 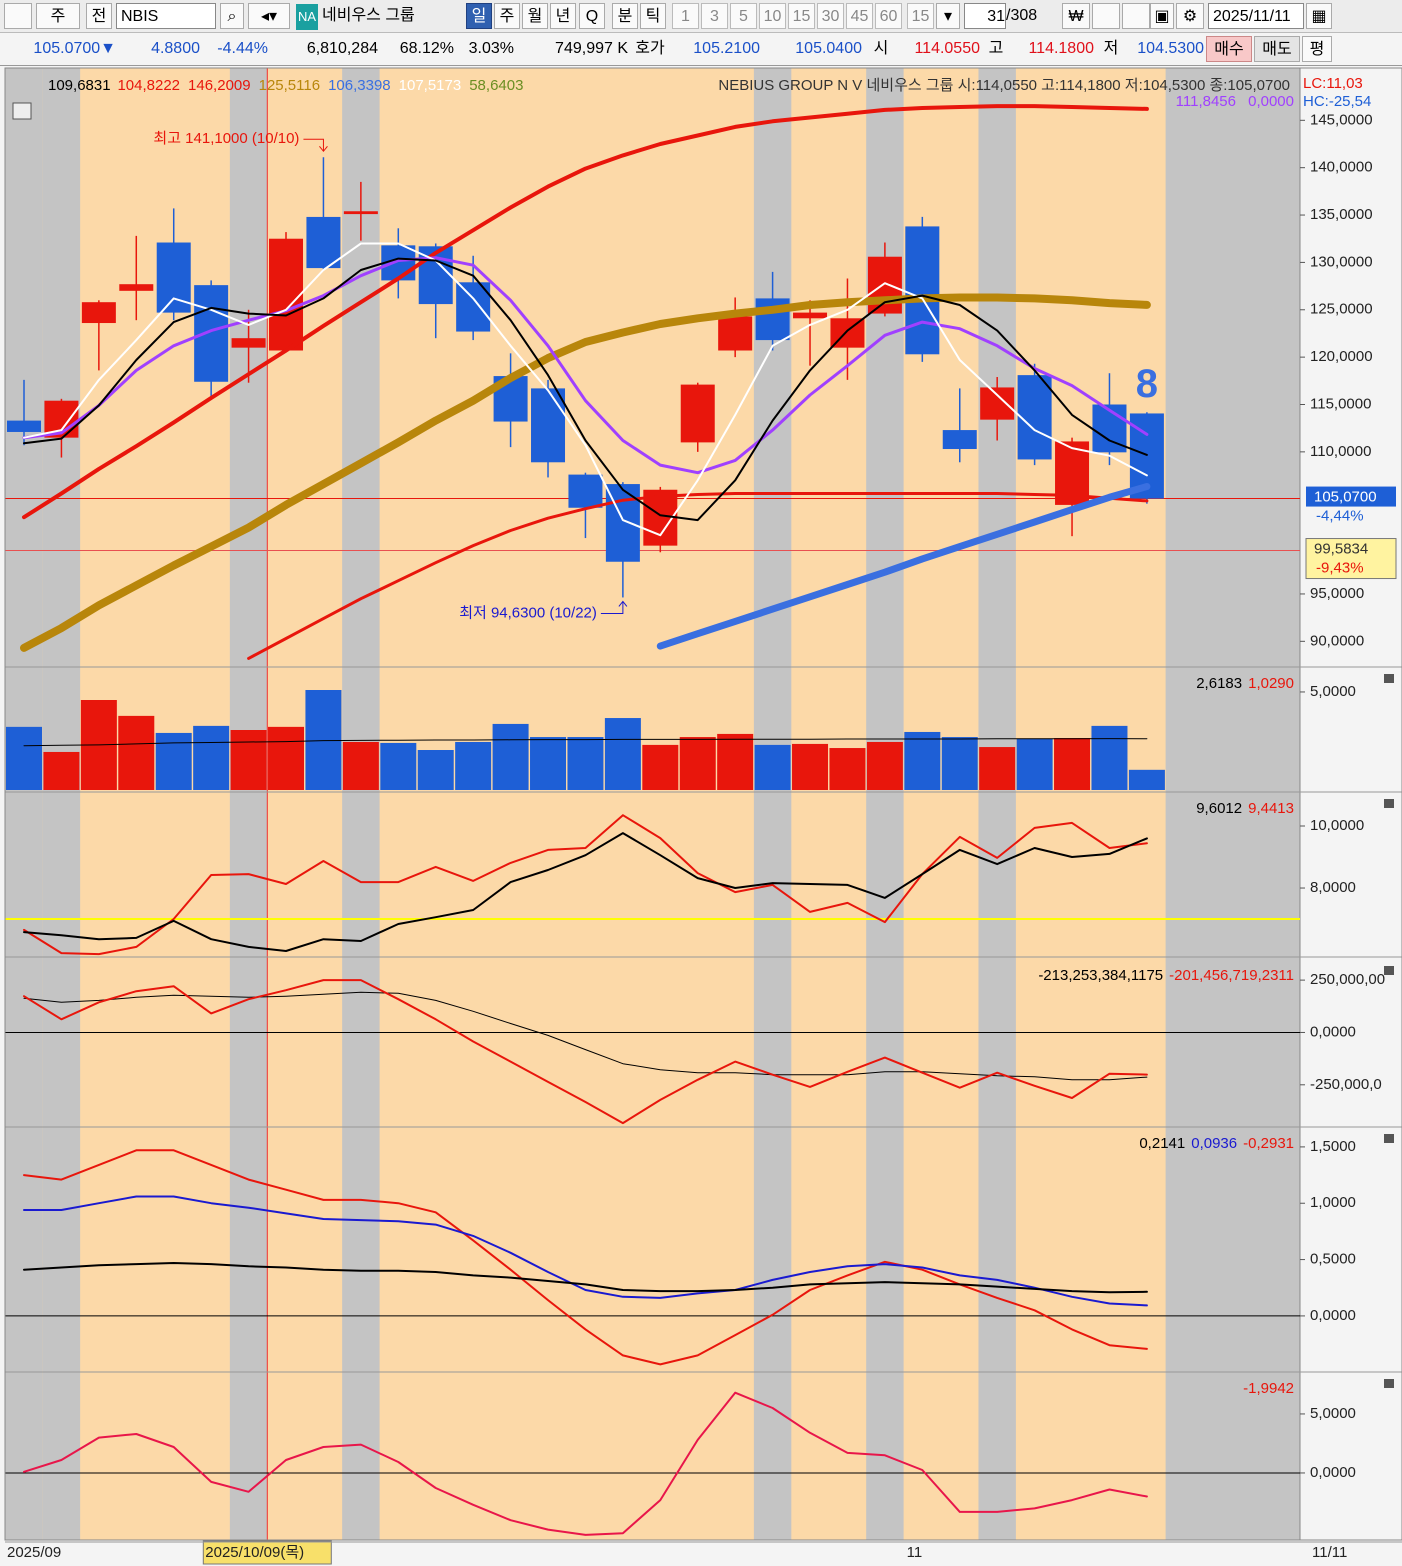 I want to click on prev-button: 전, so click(x=99, y=16).